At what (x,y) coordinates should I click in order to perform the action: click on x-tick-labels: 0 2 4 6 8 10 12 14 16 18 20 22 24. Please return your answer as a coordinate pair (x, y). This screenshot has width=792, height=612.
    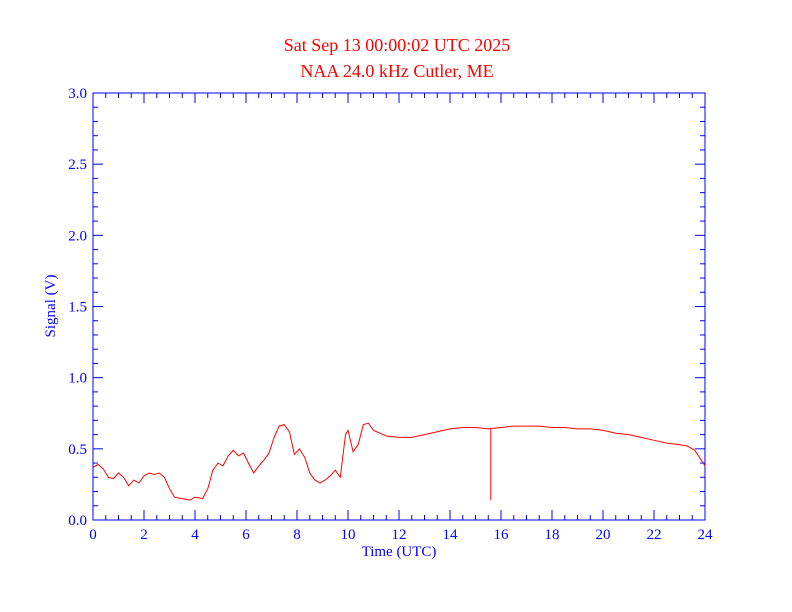
    Looking at the image, I should click on (401, 535).